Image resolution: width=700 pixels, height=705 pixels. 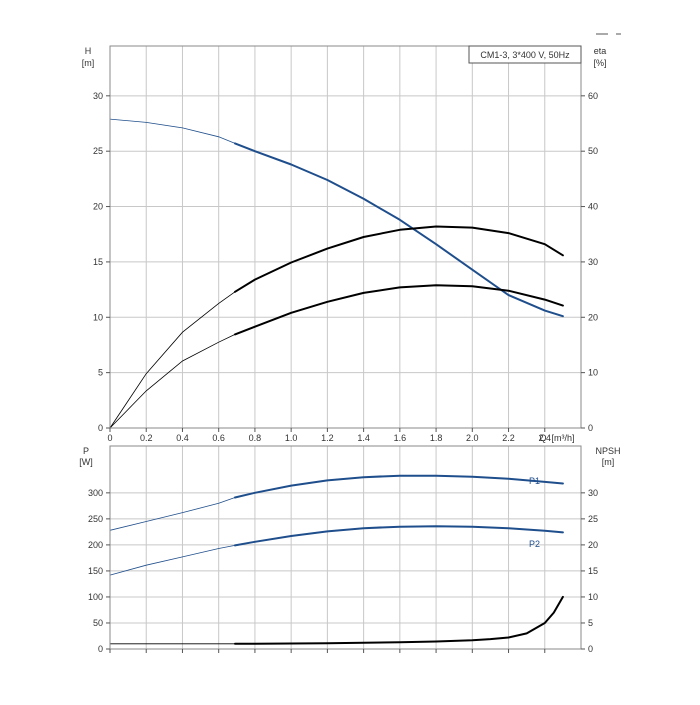 I want to click on right-y-tick-label: 40, so click(x=593, y=207).